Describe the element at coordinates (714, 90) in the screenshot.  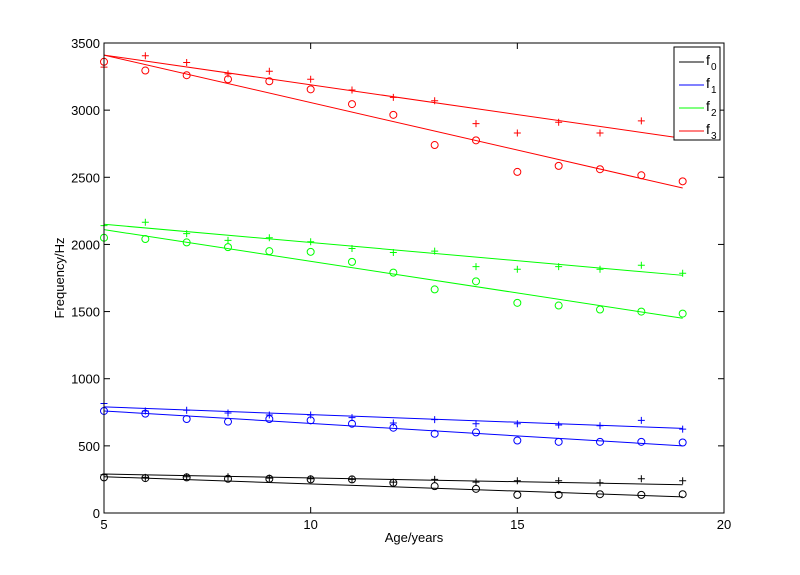
I see `legend-subscript: 1` at that location.